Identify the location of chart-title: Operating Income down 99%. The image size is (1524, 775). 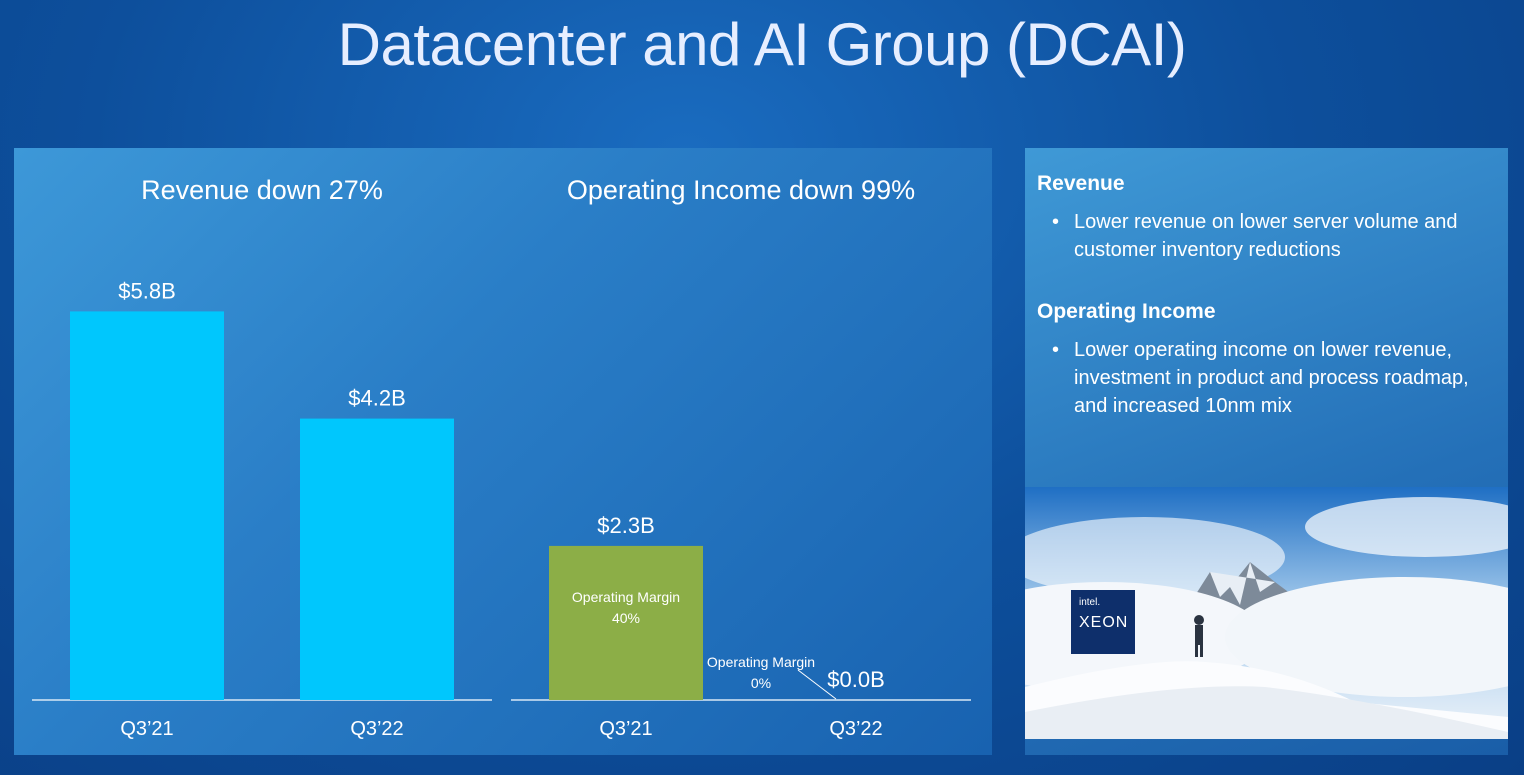
(741, 190).